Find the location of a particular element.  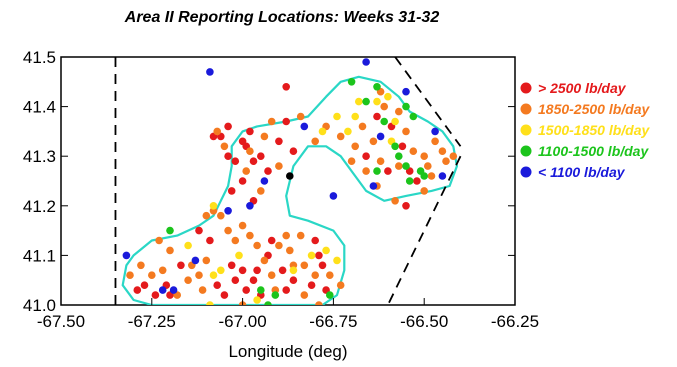

x-tick-label: -67.50 is located at coordinates (61, 321).